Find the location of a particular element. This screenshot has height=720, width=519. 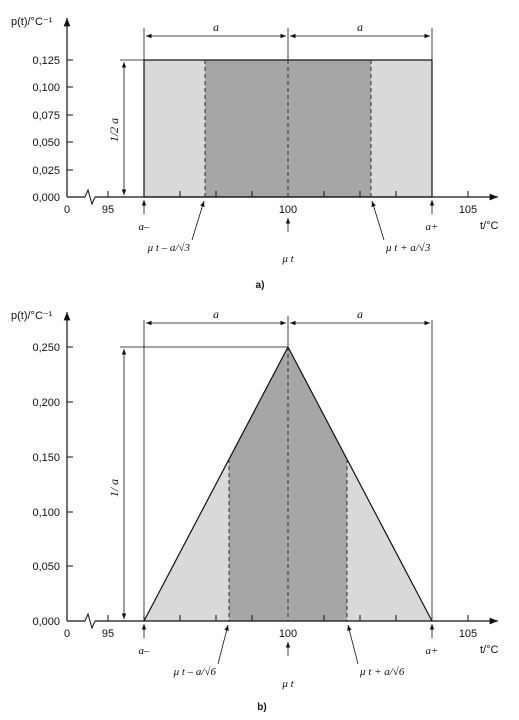

y-tick-label: 0,125 is located at coordinates (46, 61).